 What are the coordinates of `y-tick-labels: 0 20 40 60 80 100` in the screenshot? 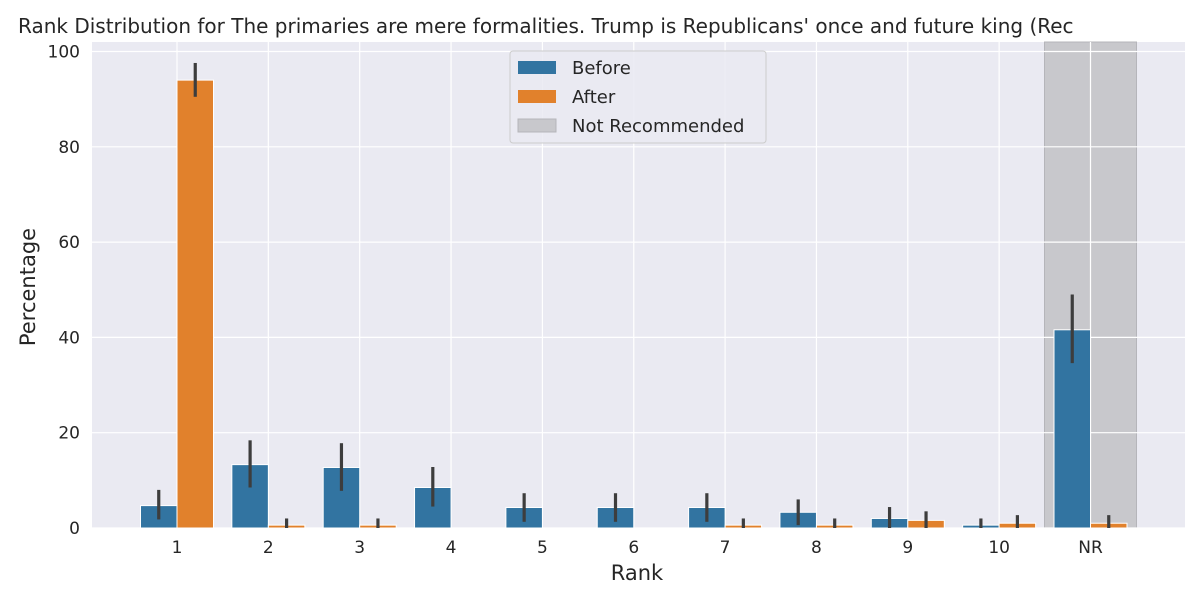 It's located at (64, 291).